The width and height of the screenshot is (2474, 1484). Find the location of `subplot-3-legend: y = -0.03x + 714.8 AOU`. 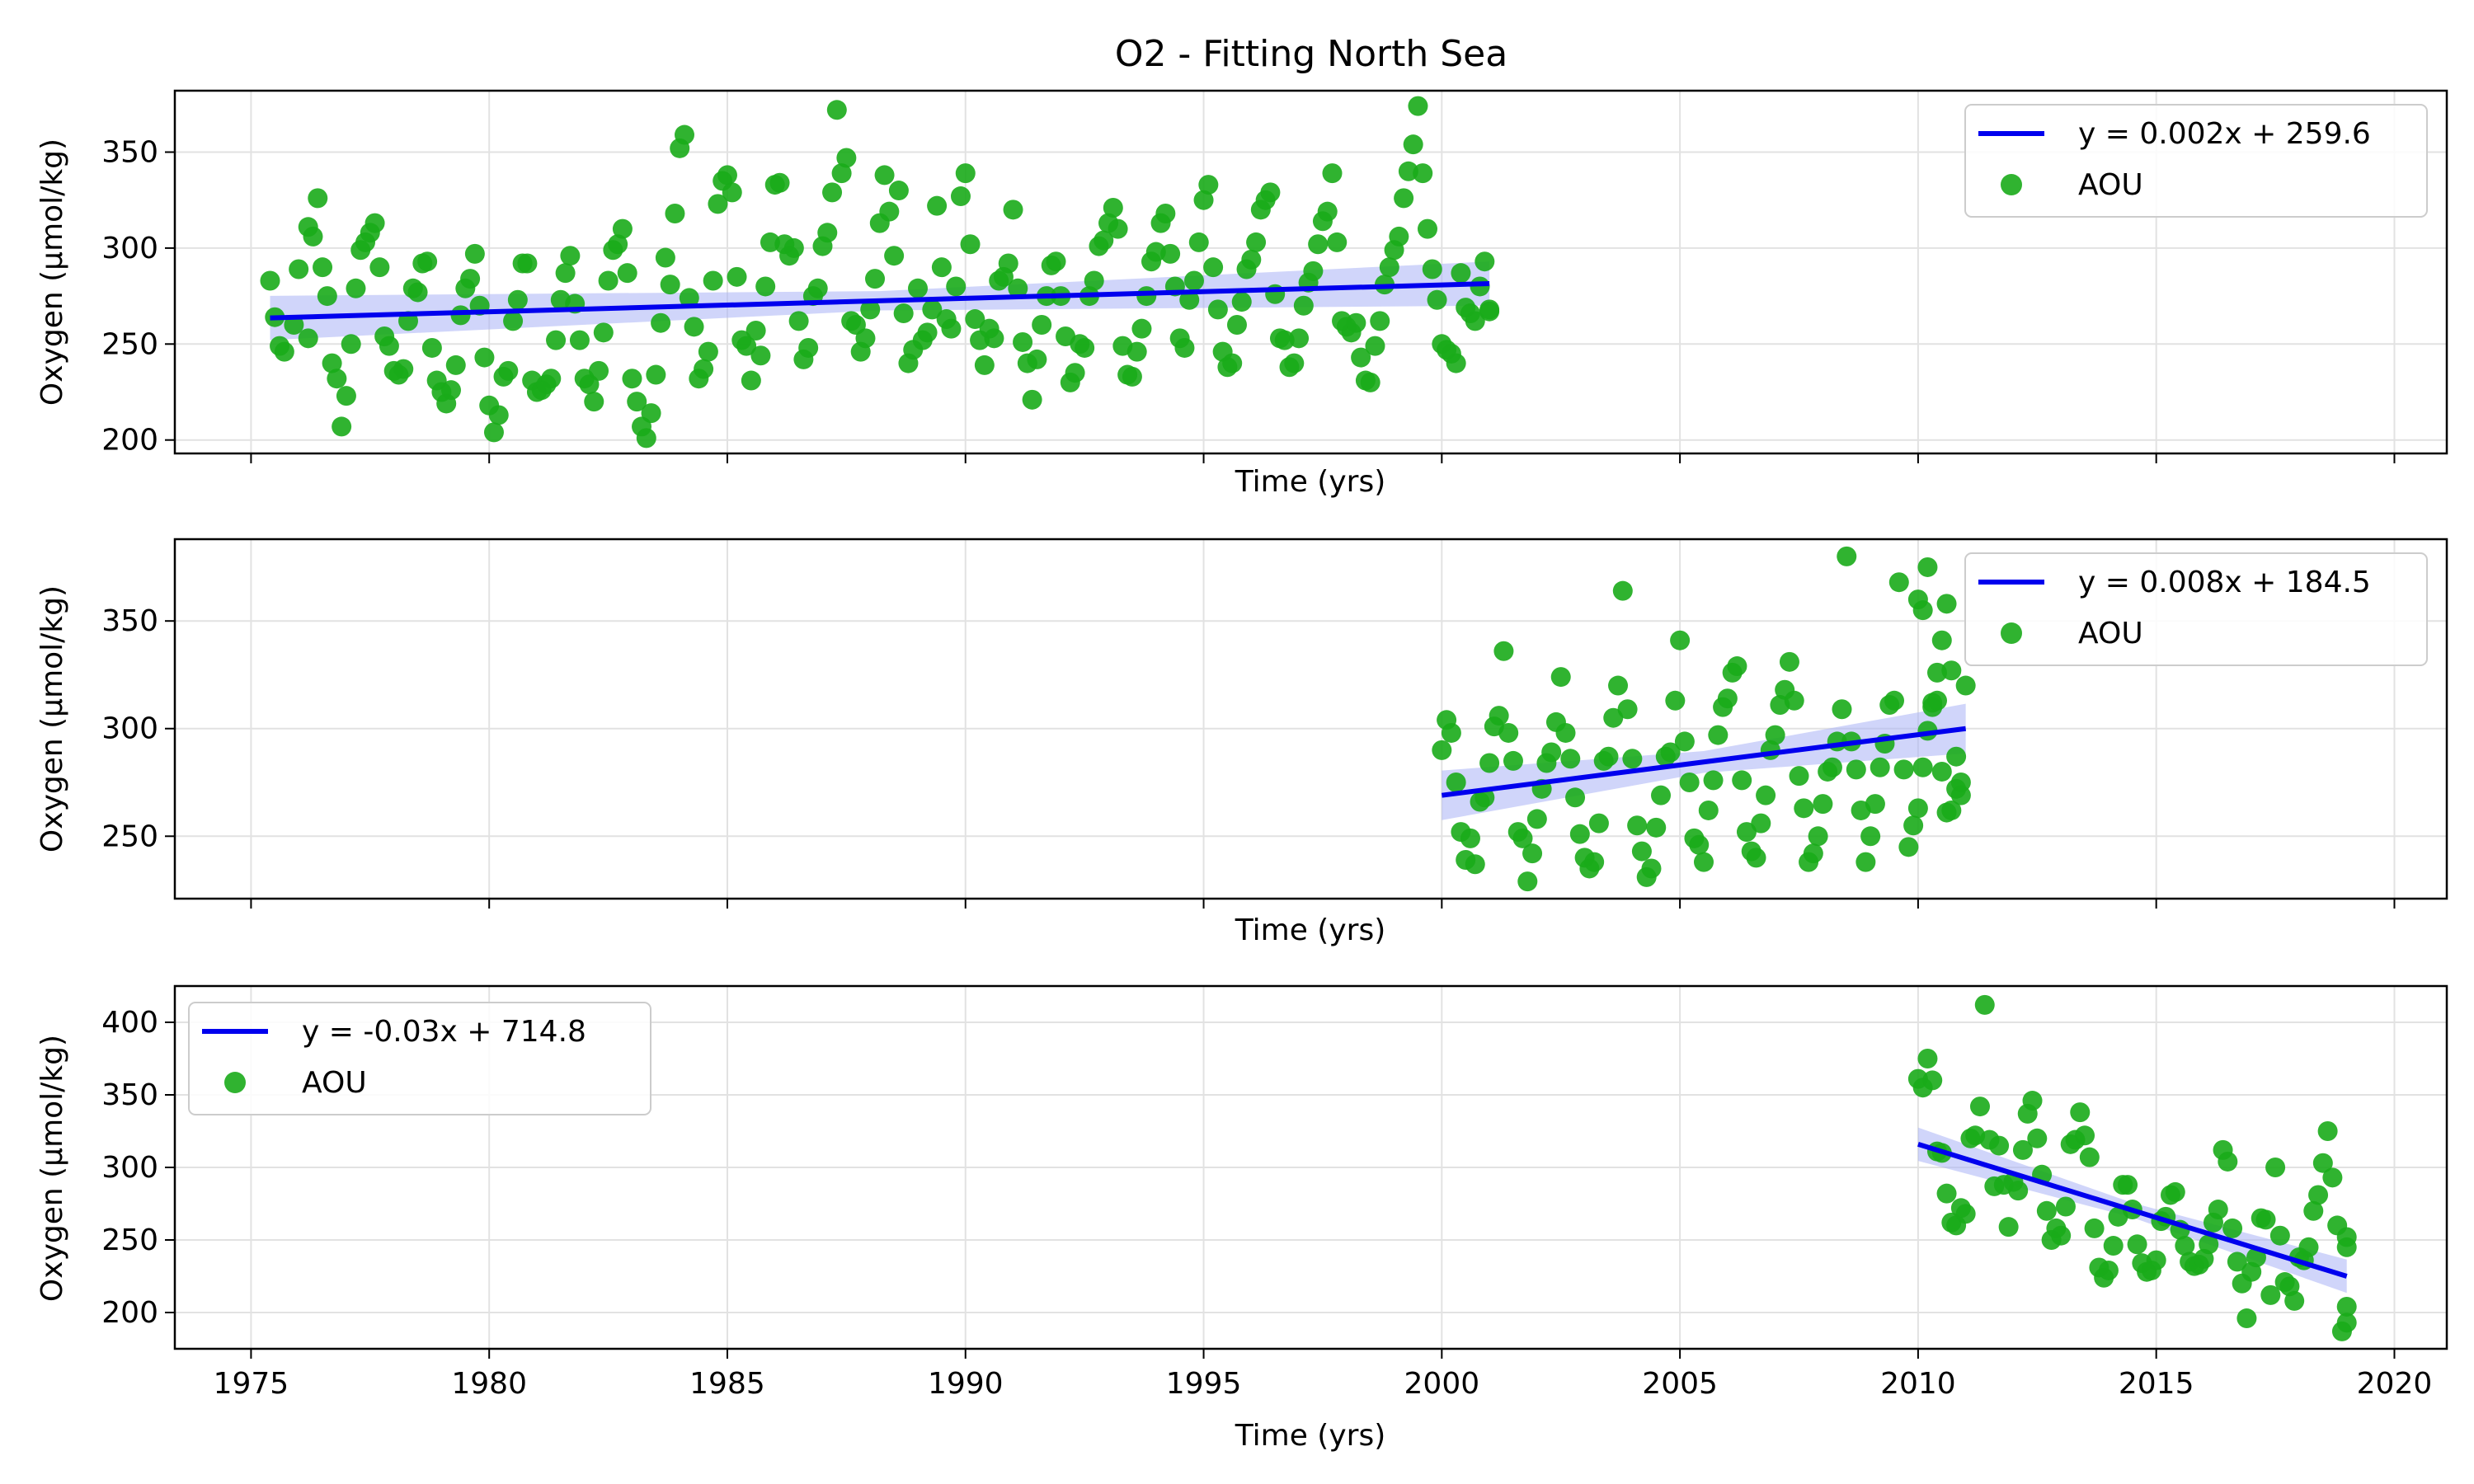

subplot-3-legend: y = -0.03x + 714.8 AOU is located at coordinates (419, 1058).